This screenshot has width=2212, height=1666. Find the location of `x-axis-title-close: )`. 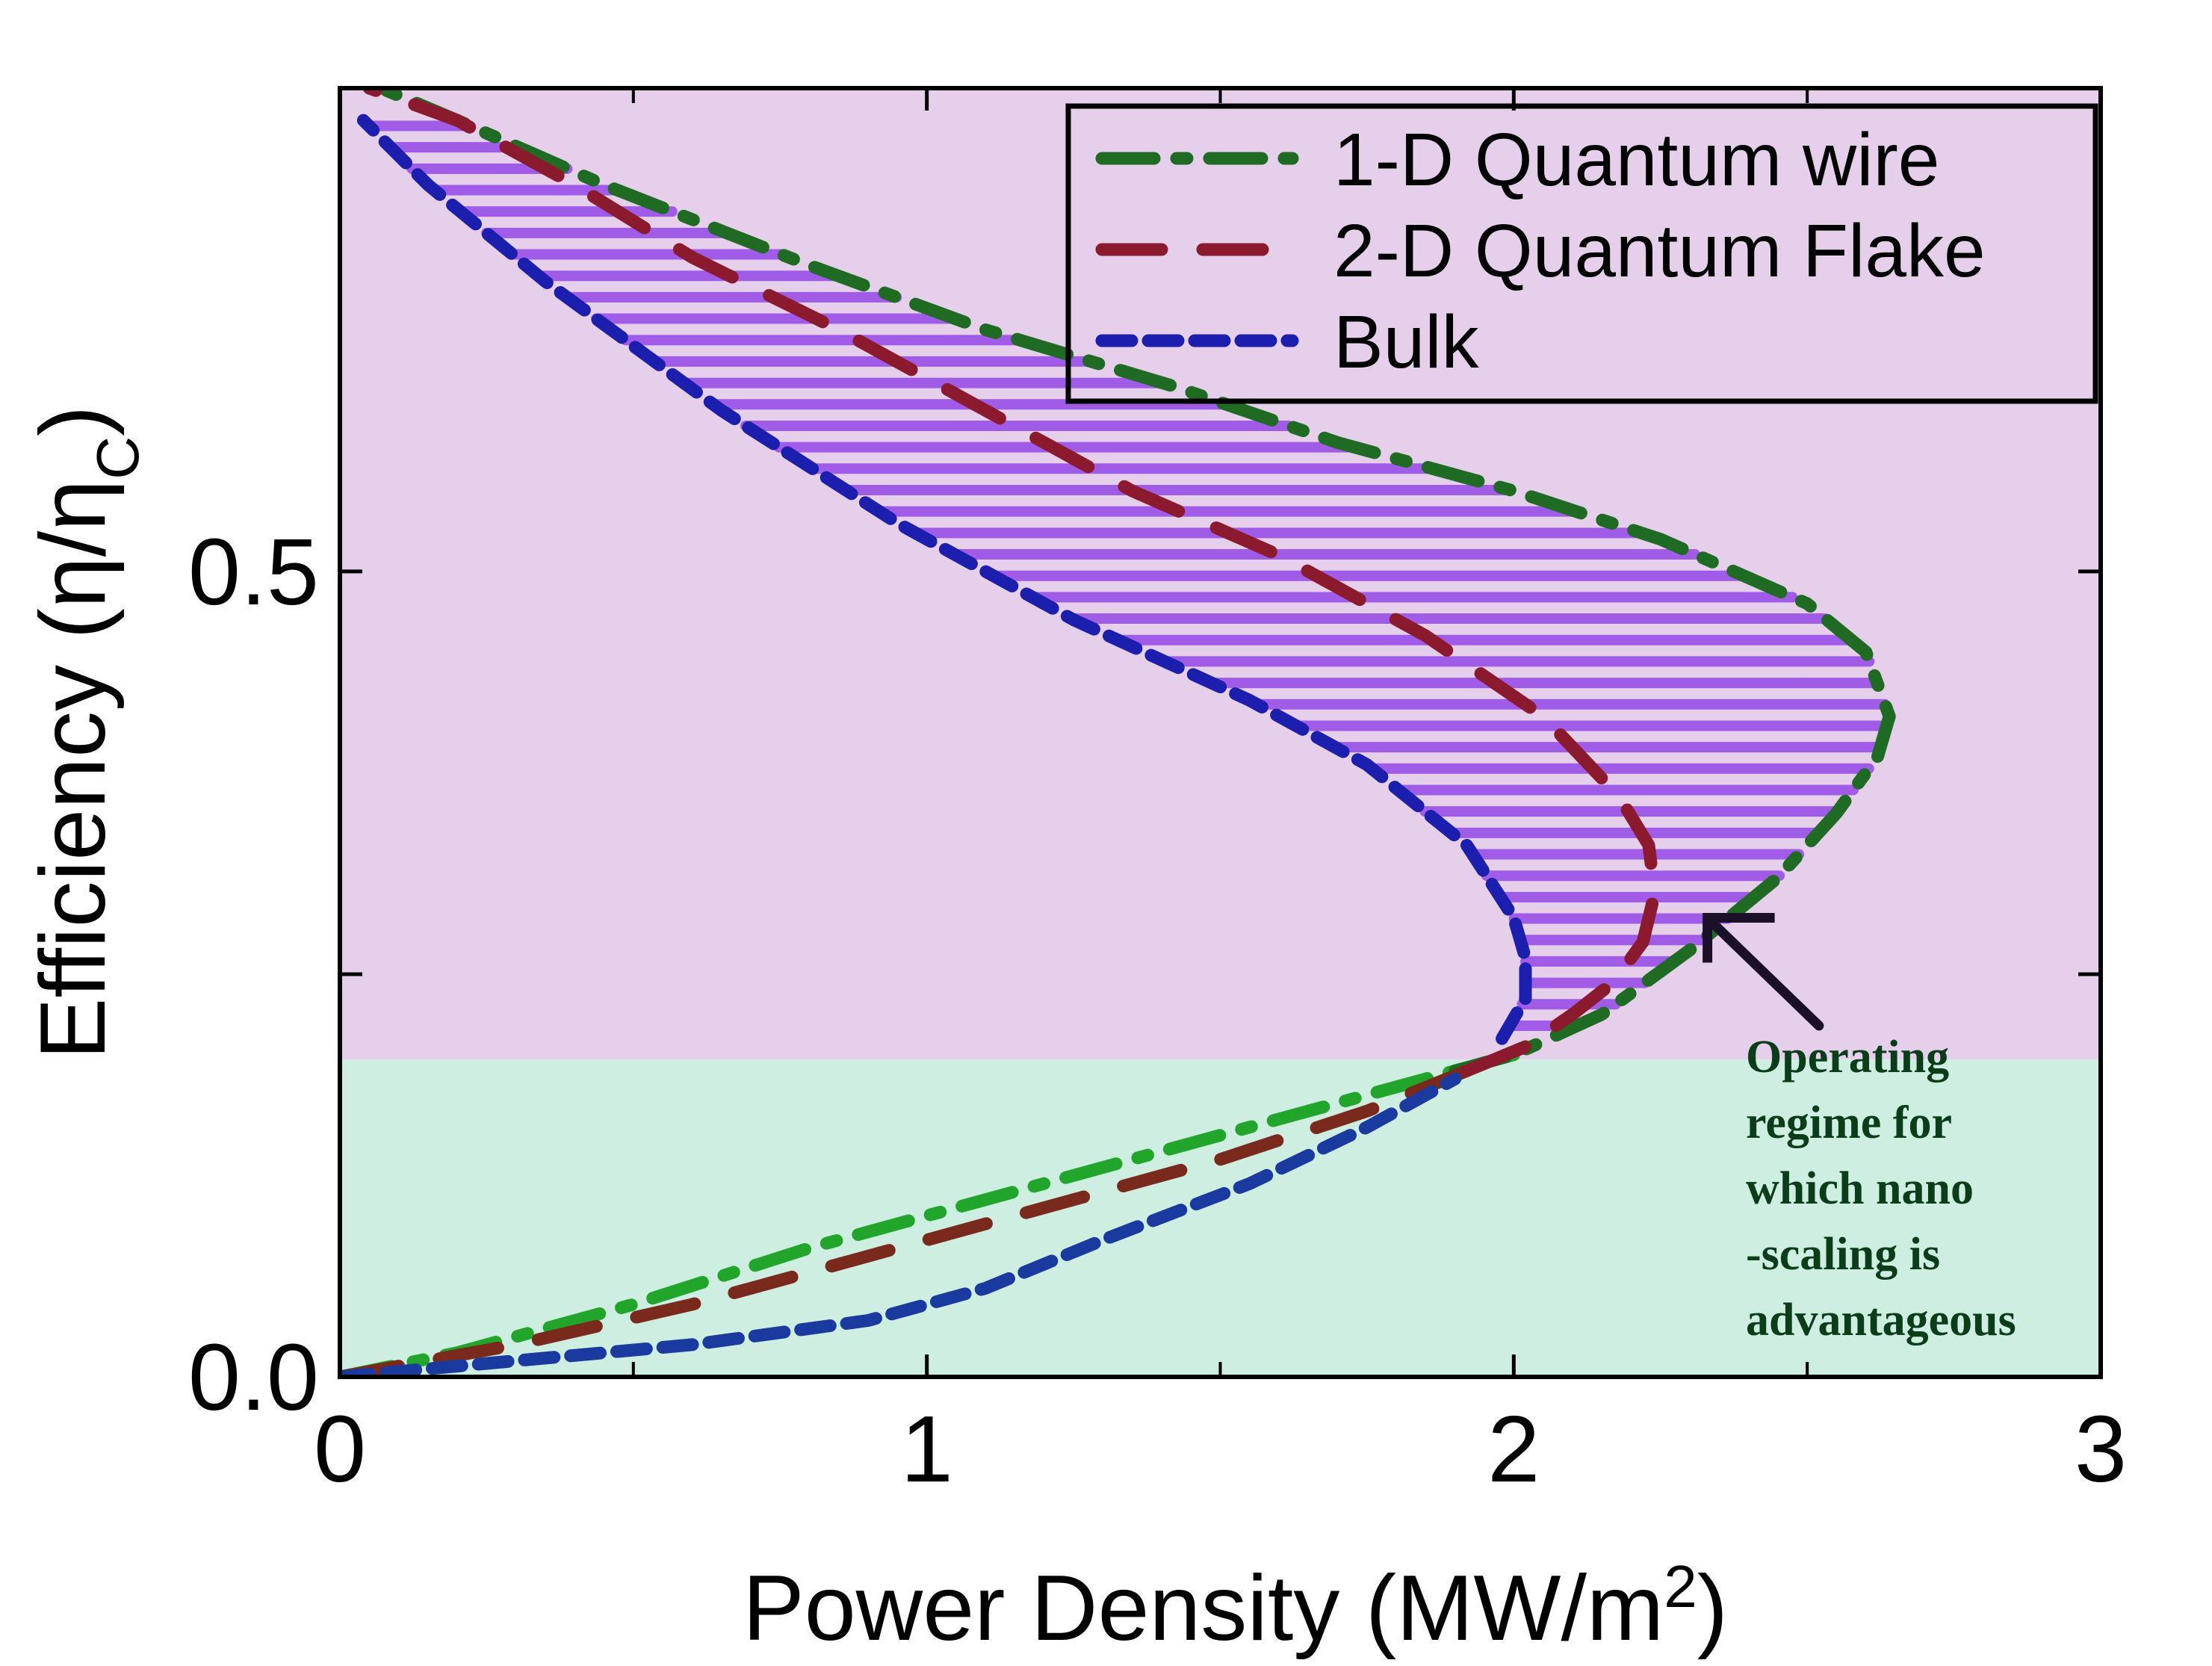

x-axis-title-close: ) is located at coordinates (1712, 1608).